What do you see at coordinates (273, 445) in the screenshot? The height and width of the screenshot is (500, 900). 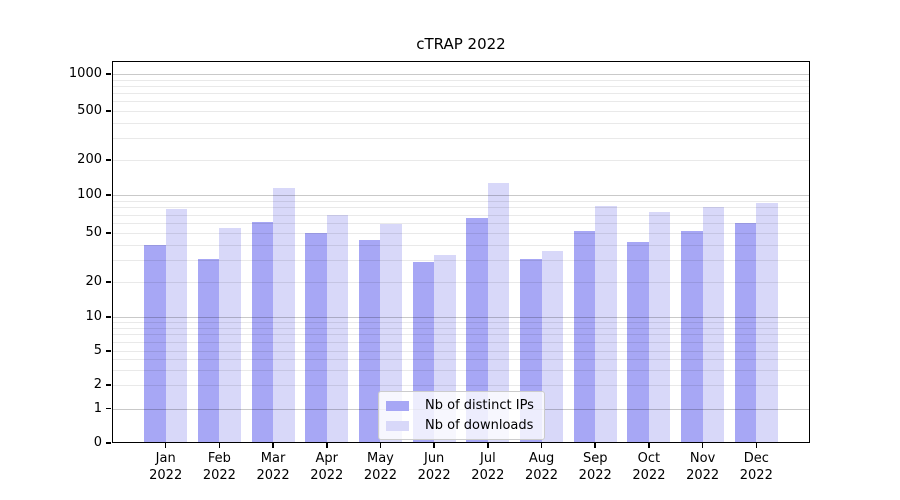 I see `x-tick-mar` at bounding box center [273, 445].